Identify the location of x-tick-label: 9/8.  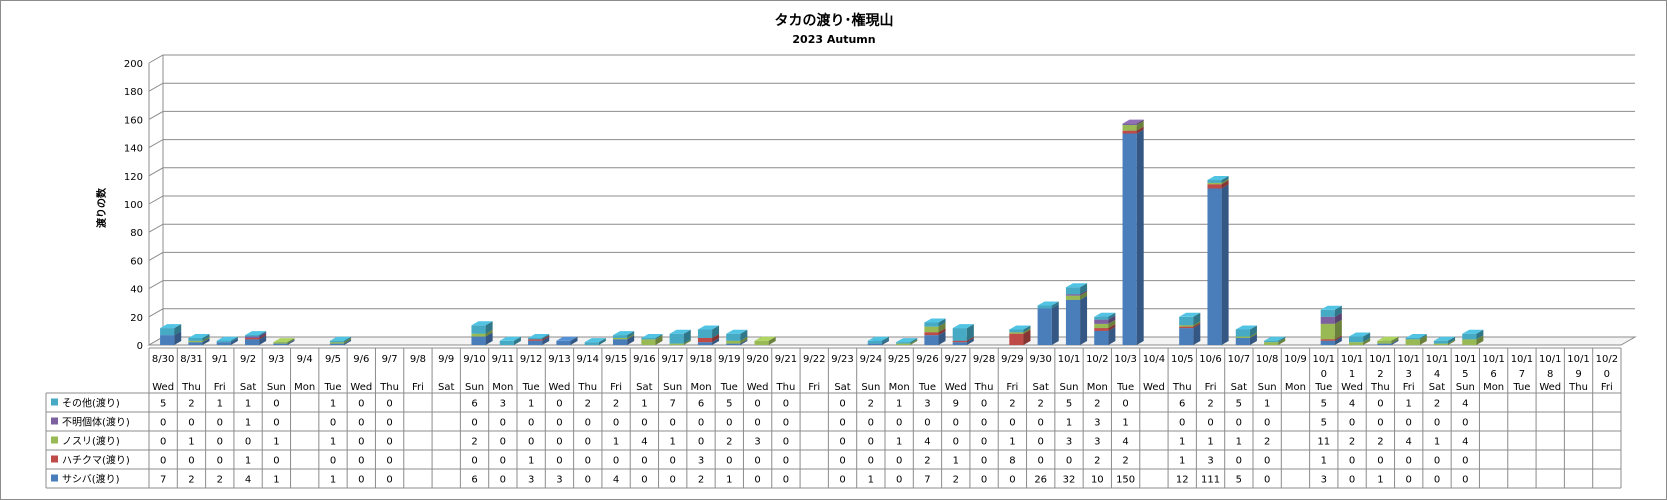
(418, 359).